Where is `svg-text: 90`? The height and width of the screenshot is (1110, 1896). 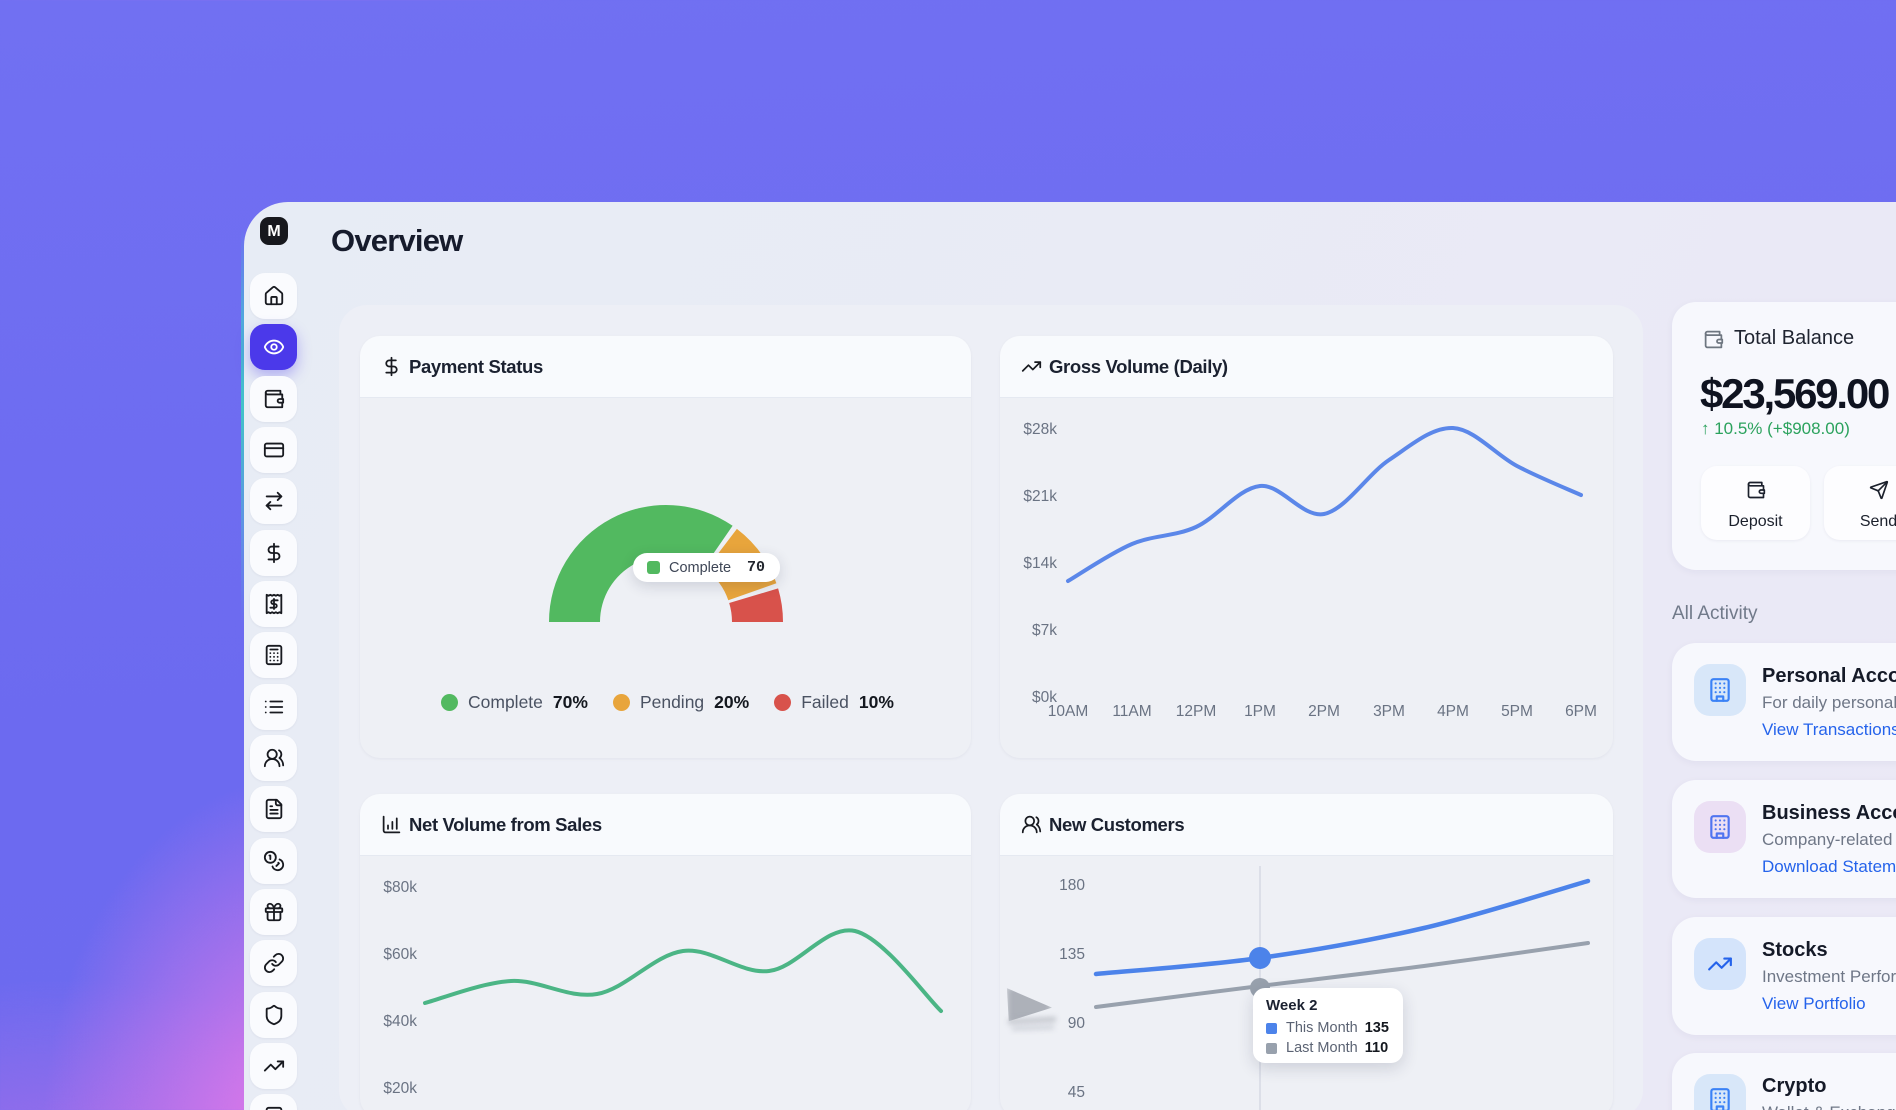 svg-text: 90 is located at coordinates (1077, 1023).